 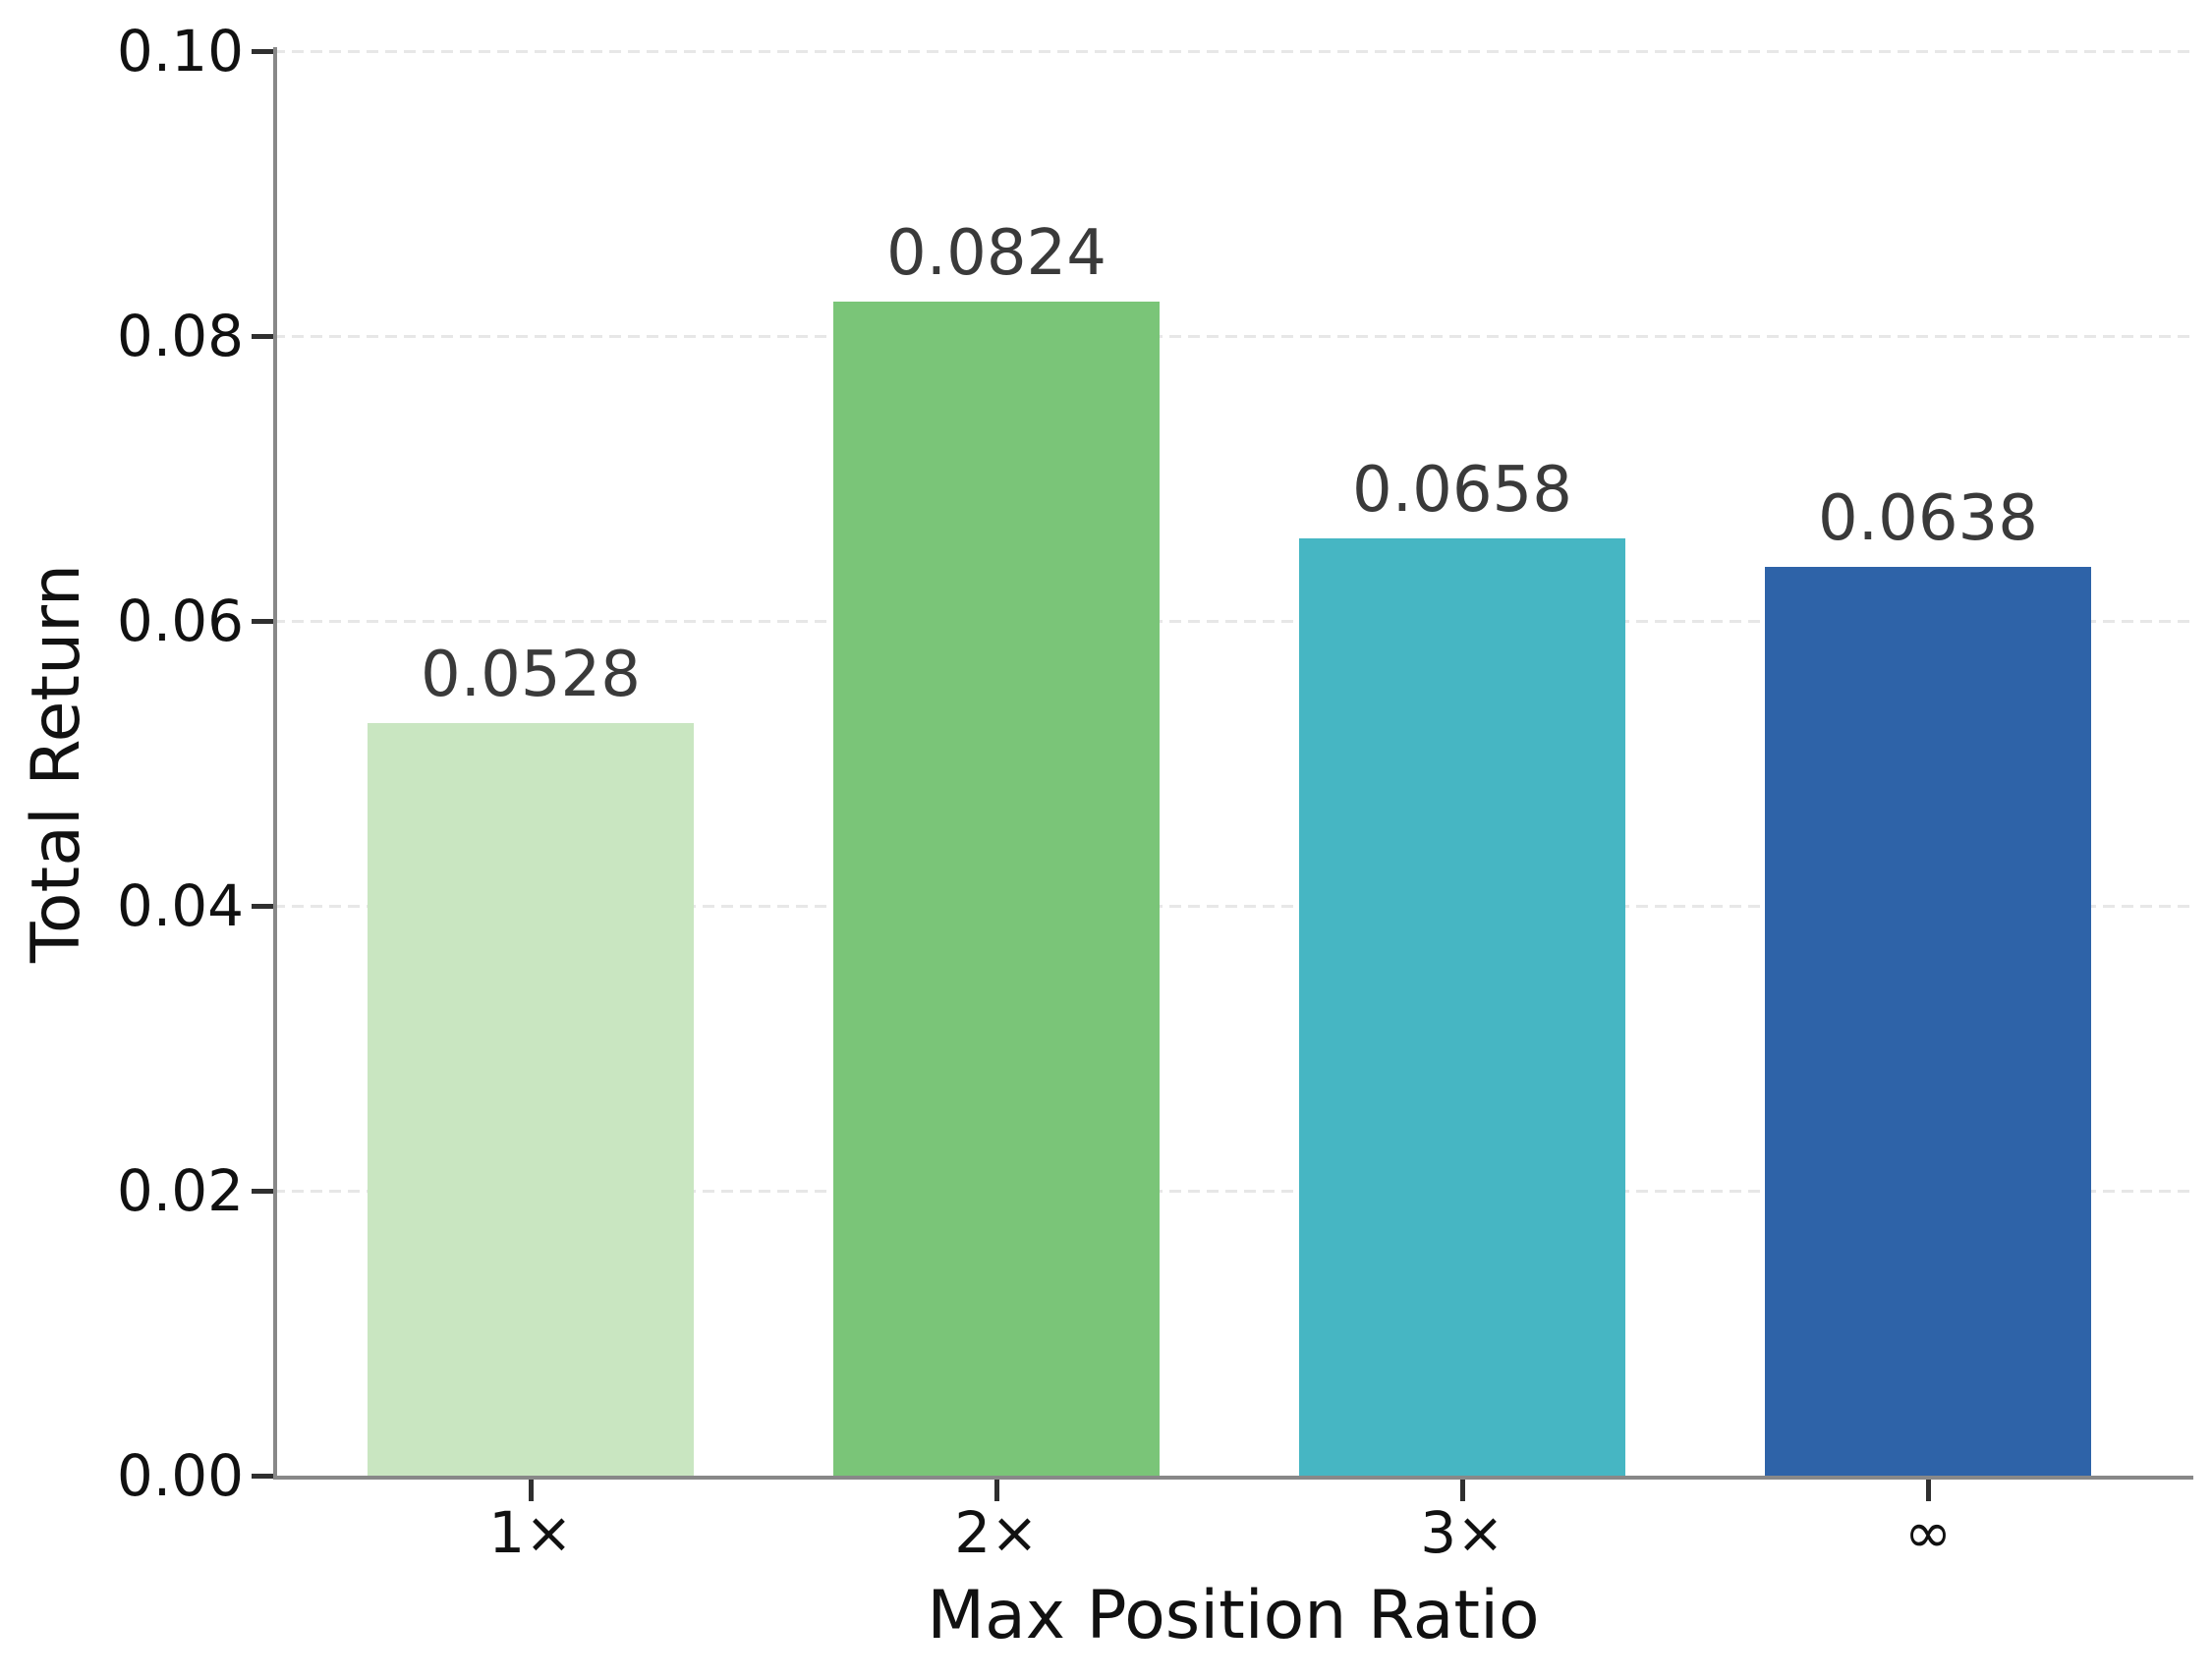 What do you see at coordinates (531, 675) in the screenshot?
I see `bar-value-label: 0.0528` at bounding box center [531, 675].